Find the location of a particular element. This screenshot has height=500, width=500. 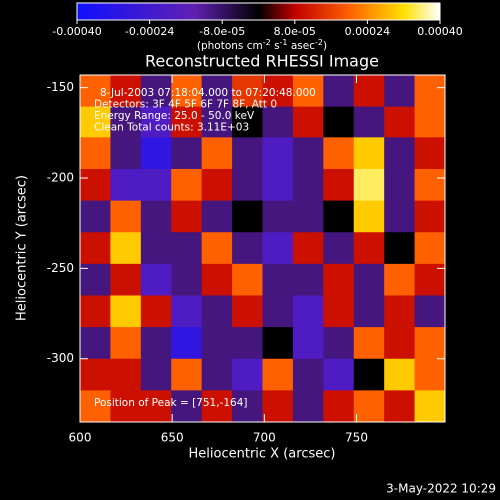

x-tick-label: 750 is located at coordinates (356, 438).